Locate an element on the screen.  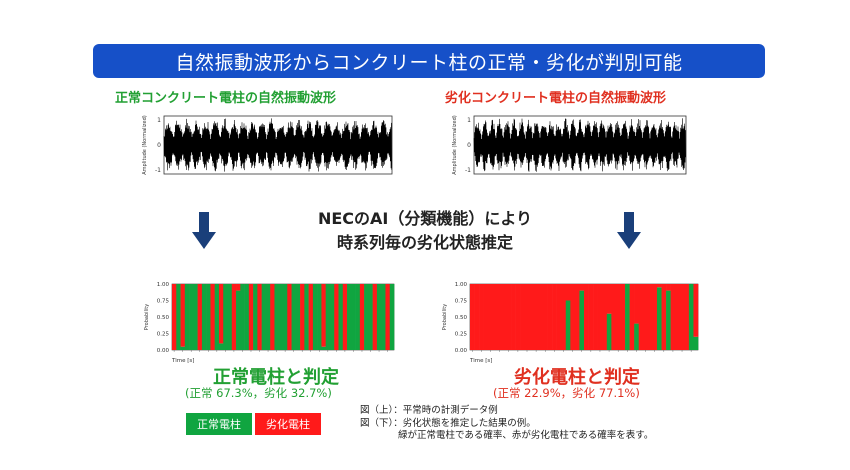
ai-classification-text: NECのAI（分類機能）により 時系列毎の劣化状態推定 is located at coordinates (425, 231).